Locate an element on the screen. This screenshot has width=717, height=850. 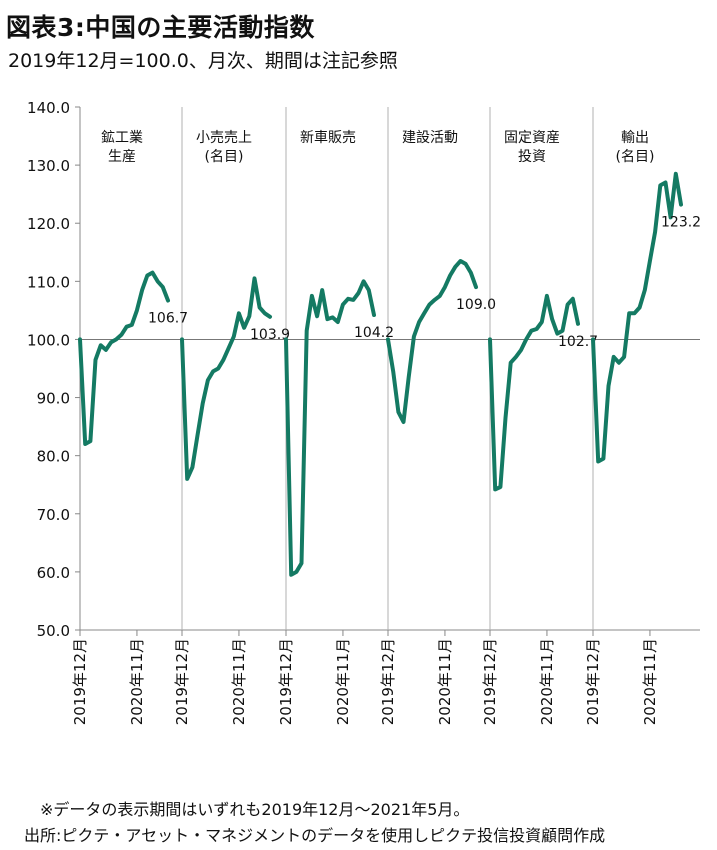
panel-label: 小売売上 is located at coordinates (224, 138).